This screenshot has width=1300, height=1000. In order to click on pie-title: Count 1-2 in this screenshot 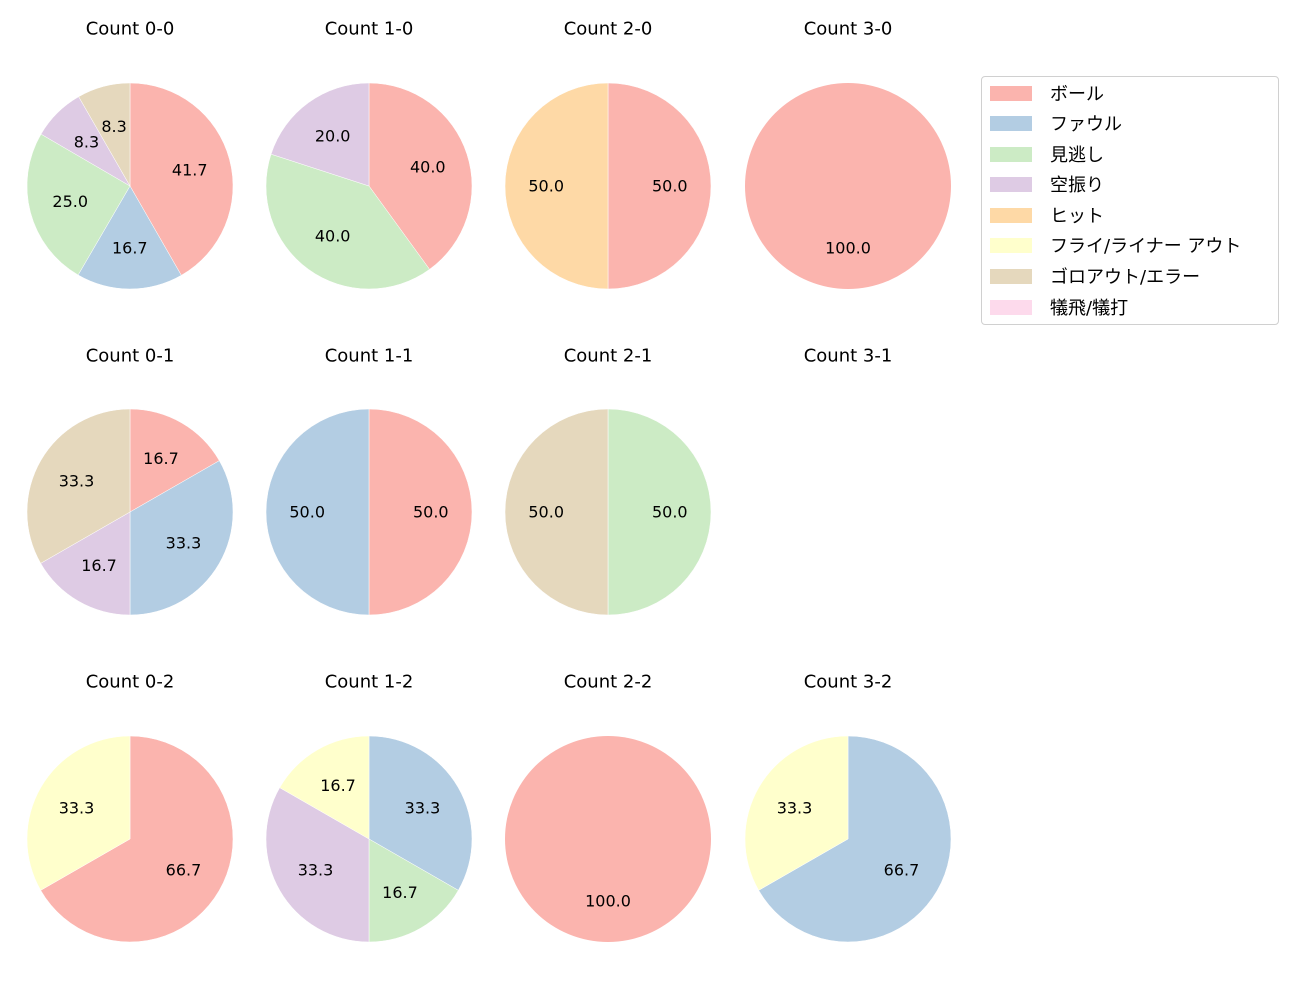, I will do `click(369, 682)`.